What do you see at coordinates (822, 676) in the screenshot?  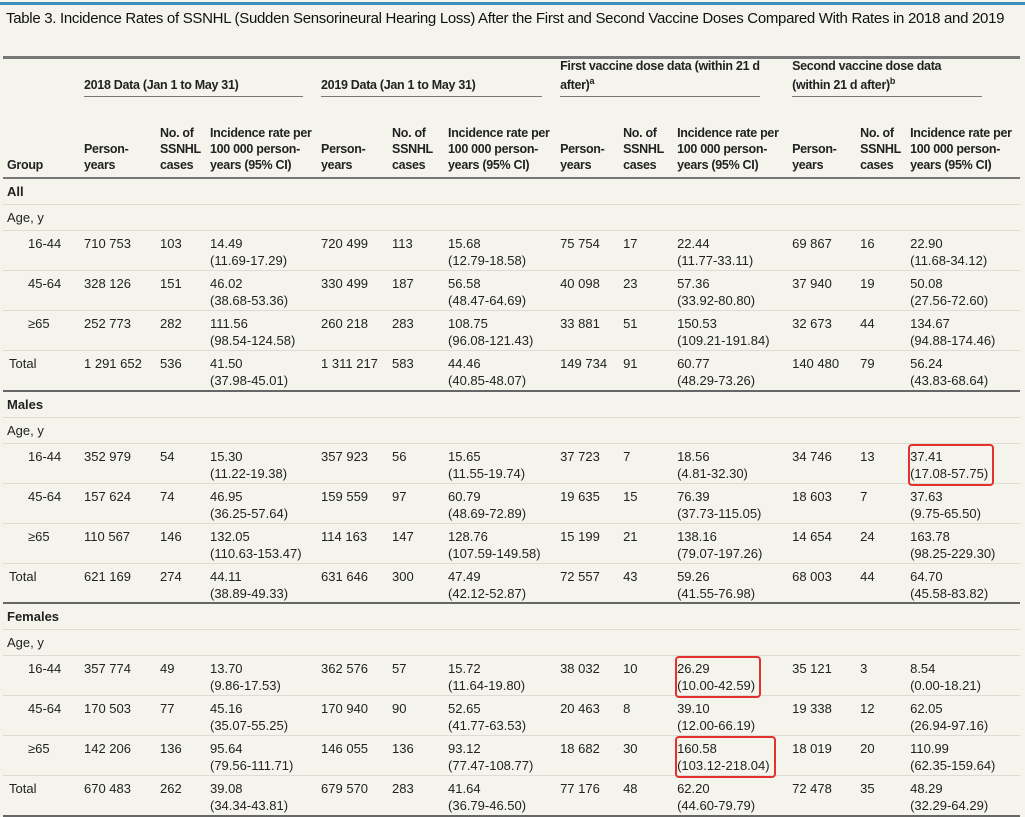 I see `person-years-cell: 35 121` at bounding box center [822, 676].